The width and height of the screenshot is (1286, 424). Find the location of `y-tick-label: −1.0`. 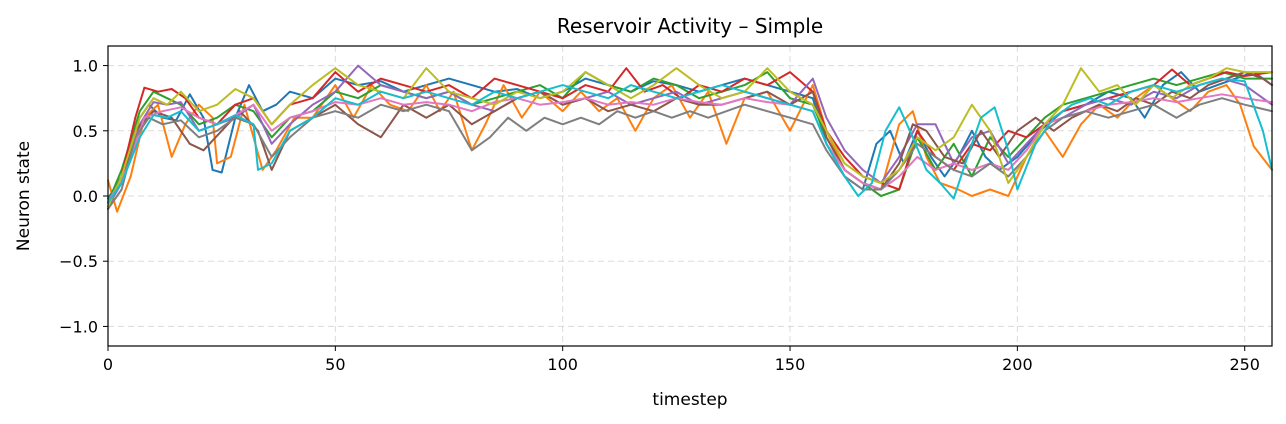

y-tick-label: −1.0 is located at coordinates (78, 326).